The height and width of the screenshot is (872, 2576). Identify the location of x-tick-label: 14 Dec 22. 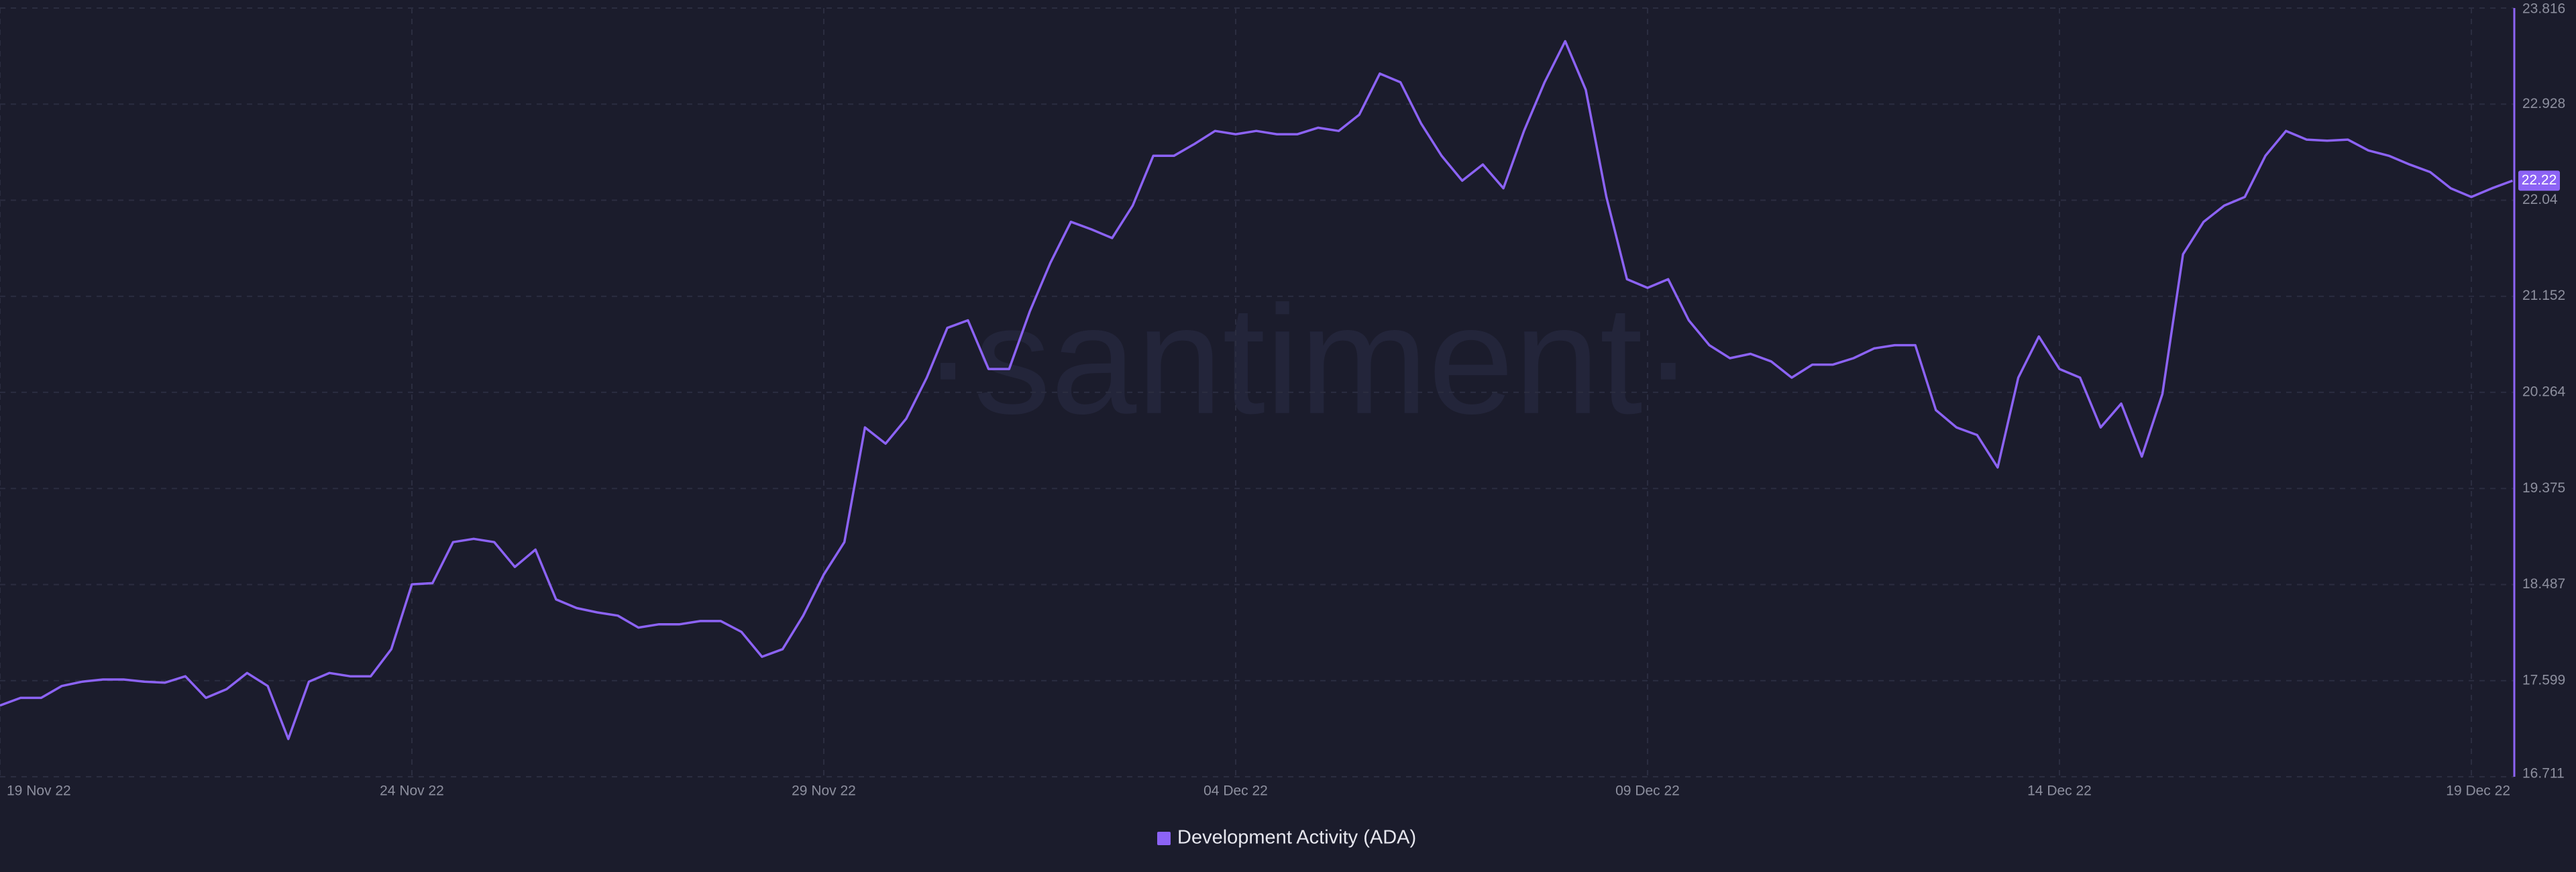
(2059, 791).